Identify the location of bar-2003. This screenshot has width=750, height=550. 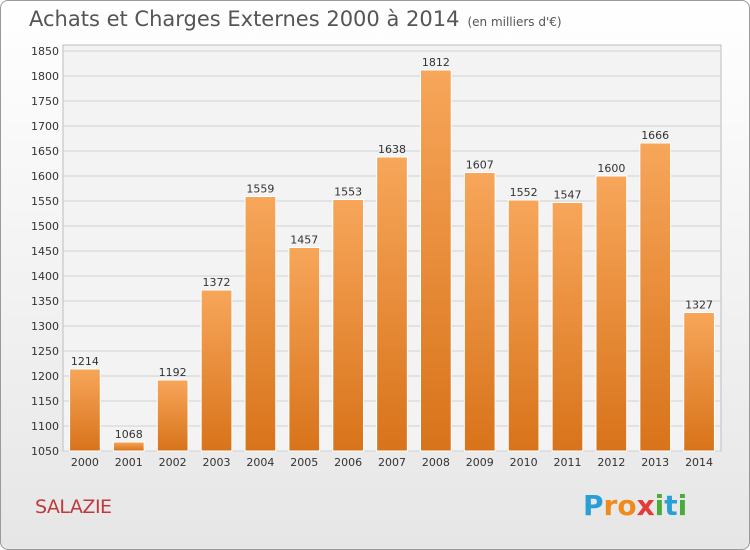
(216, 370).